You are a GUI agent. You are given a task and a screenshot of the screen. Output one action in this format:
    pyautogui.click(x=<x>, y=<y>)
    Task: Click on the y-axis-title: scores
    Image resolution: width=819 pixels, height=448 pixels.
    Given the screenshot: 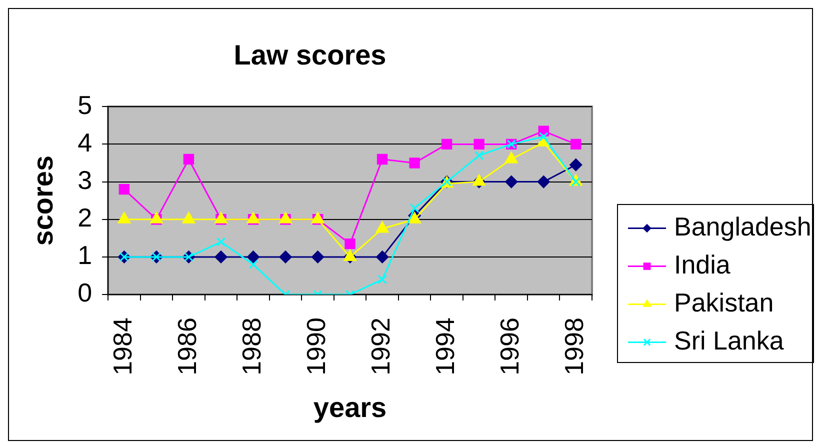 What is the action you would take?
    pyautogui.click(x=43, y=200)
    